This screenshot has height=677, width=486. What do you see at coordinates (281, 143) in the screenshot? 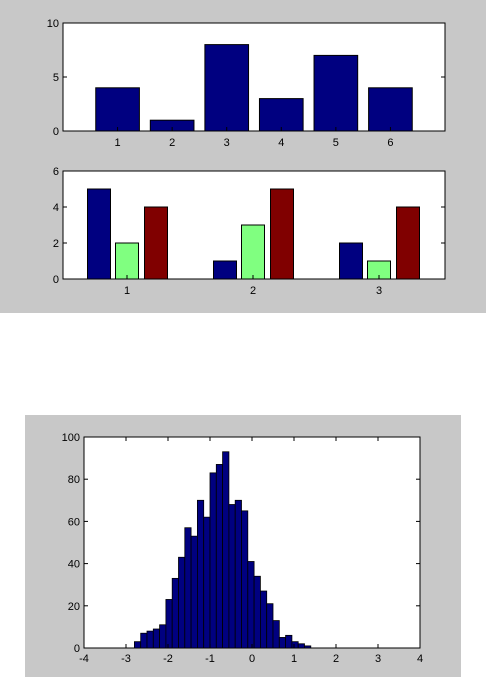
I see `bar-chart-1-xtick-label: 4` at bounding box center [281, 143].